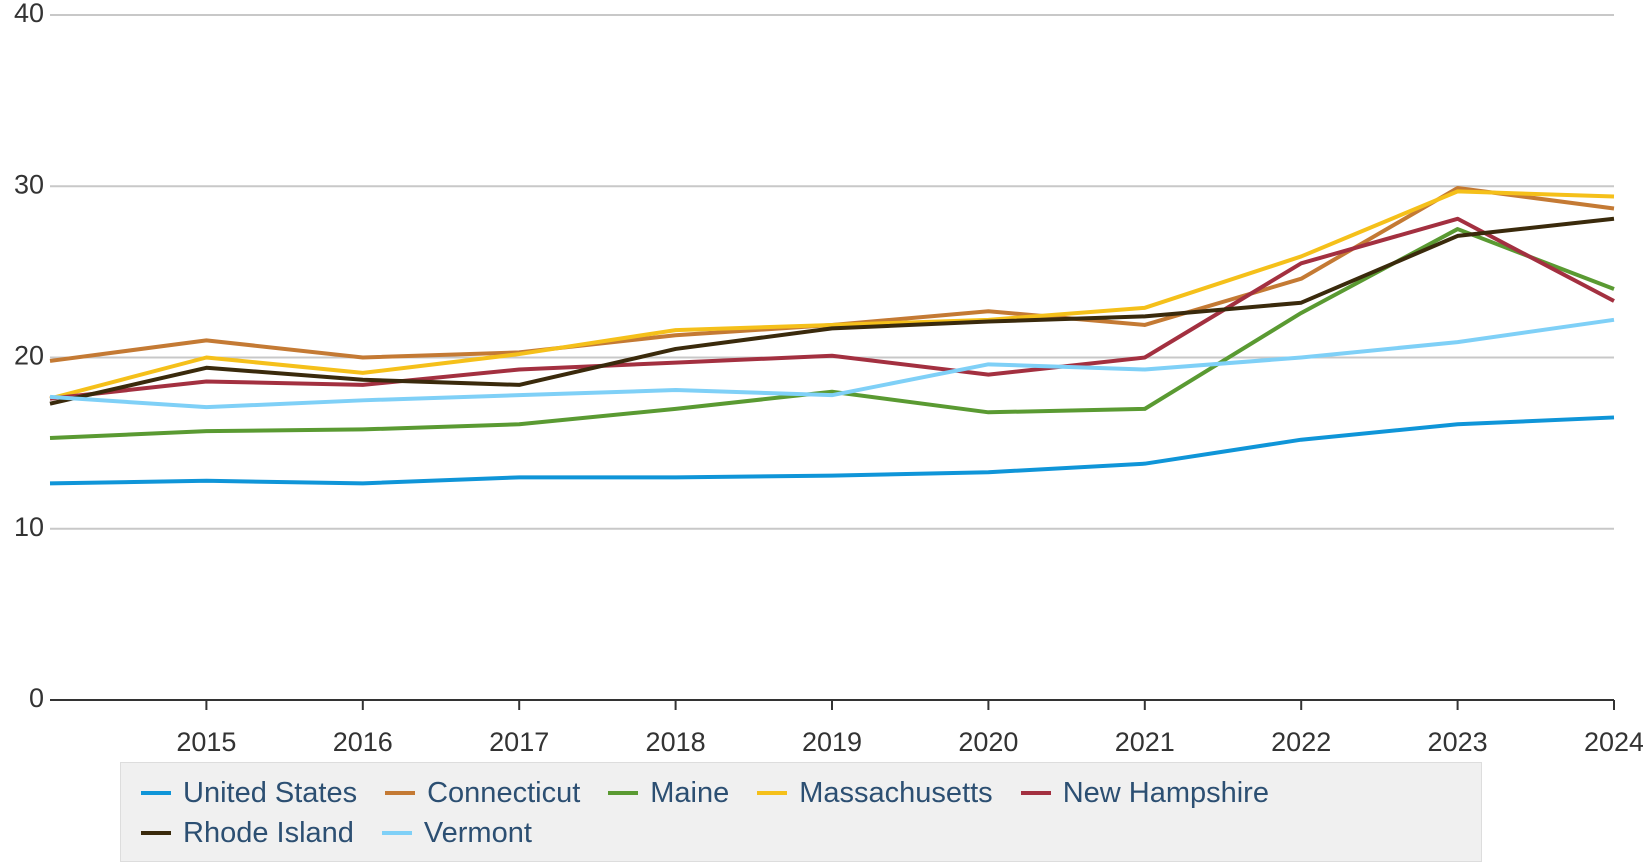 The height and width of the screenshot is (866, 1643). Describe the element at coordinates (504, 792) in the screenshot. I see `legend-label: Connecticut` at that location.